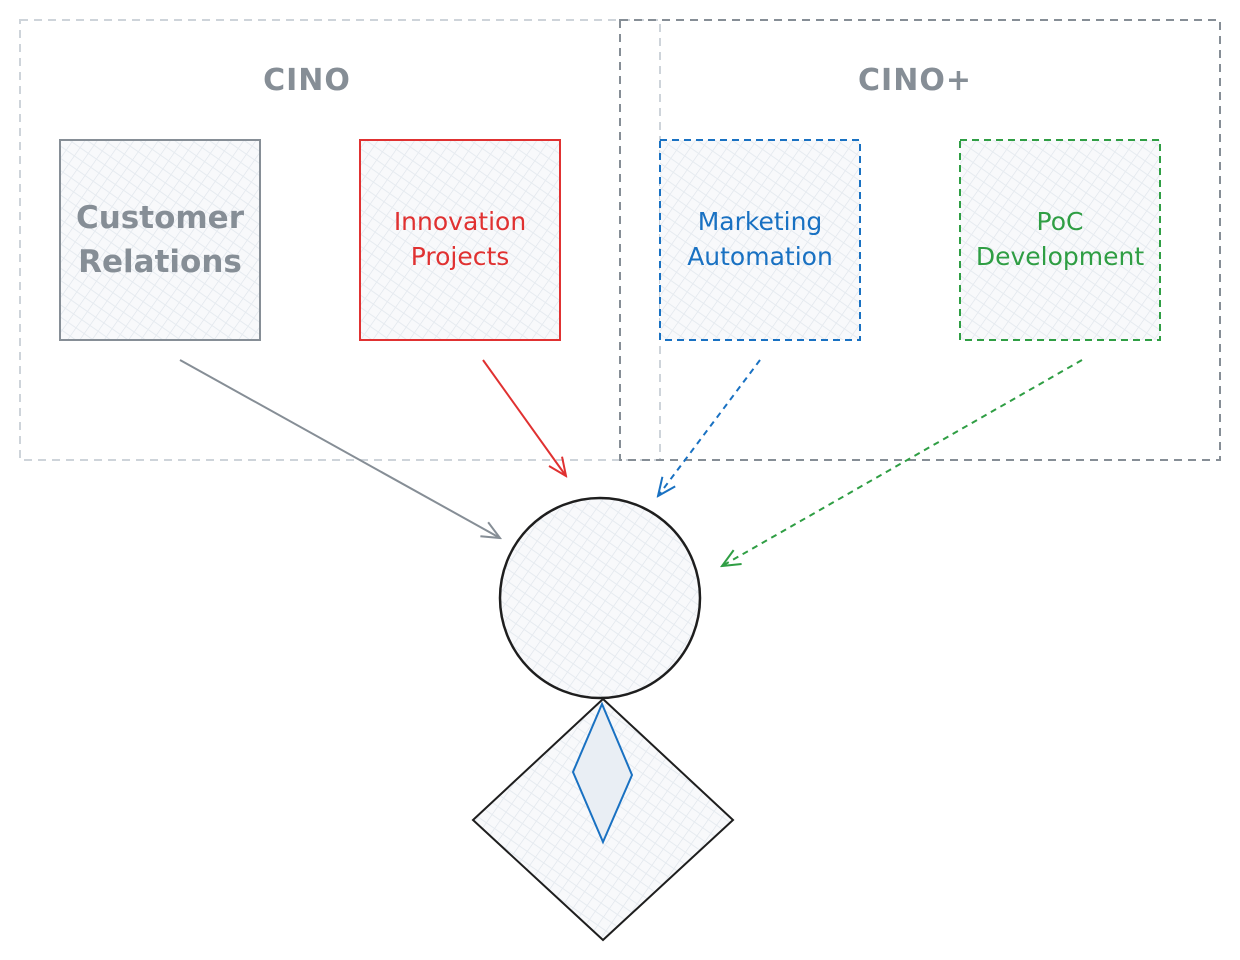  Describe the element at coordinates (460, 221) in the screenshot. I see `box-innovation-projects-line1: Innovation` at that location.